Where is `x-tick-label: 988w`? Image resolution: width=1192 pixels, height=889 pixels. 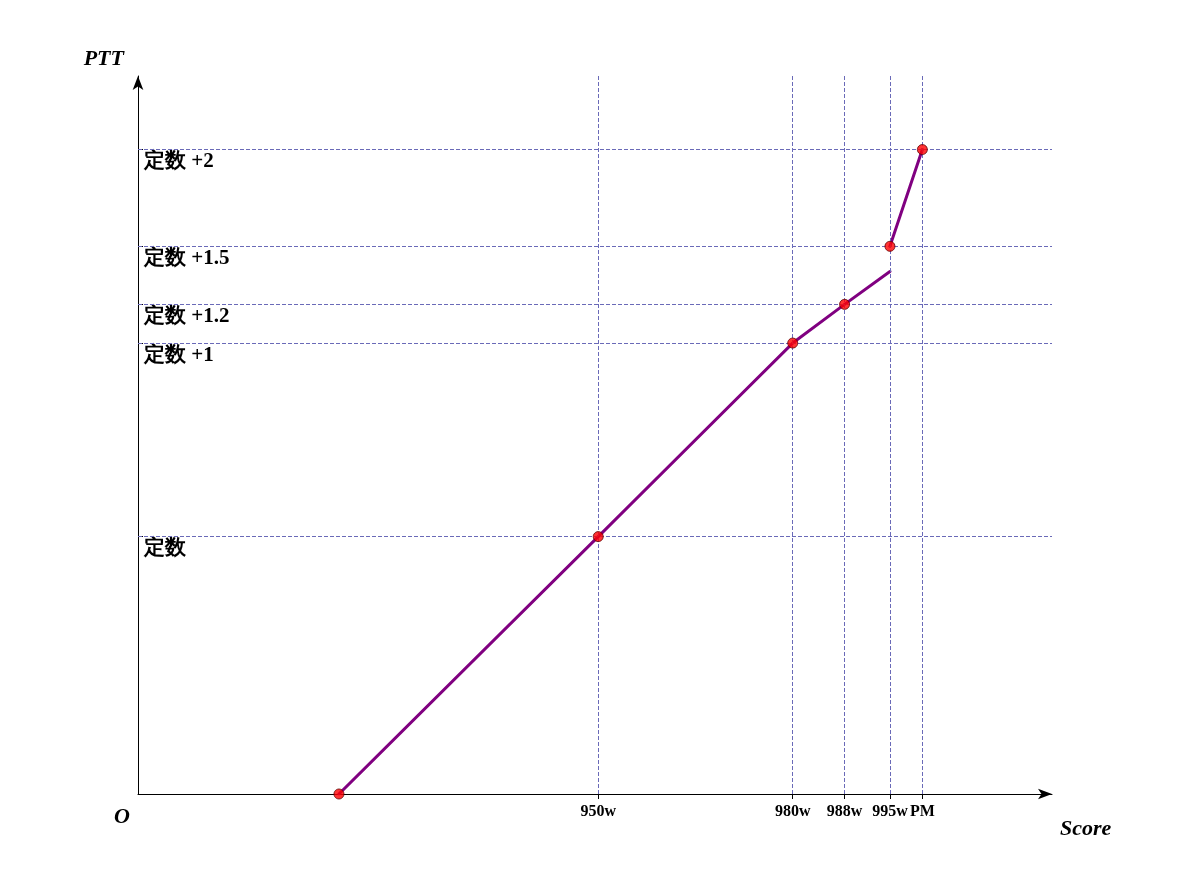 x-tick-label: 988w is located at coordinates (844, 810).